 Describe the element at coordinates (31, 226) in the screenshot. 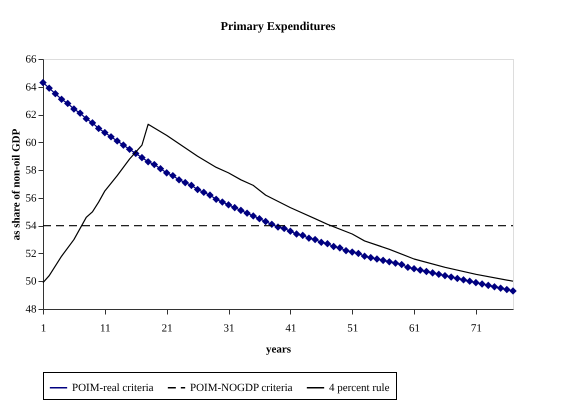

I see `y-tick-label: 54` at that location.